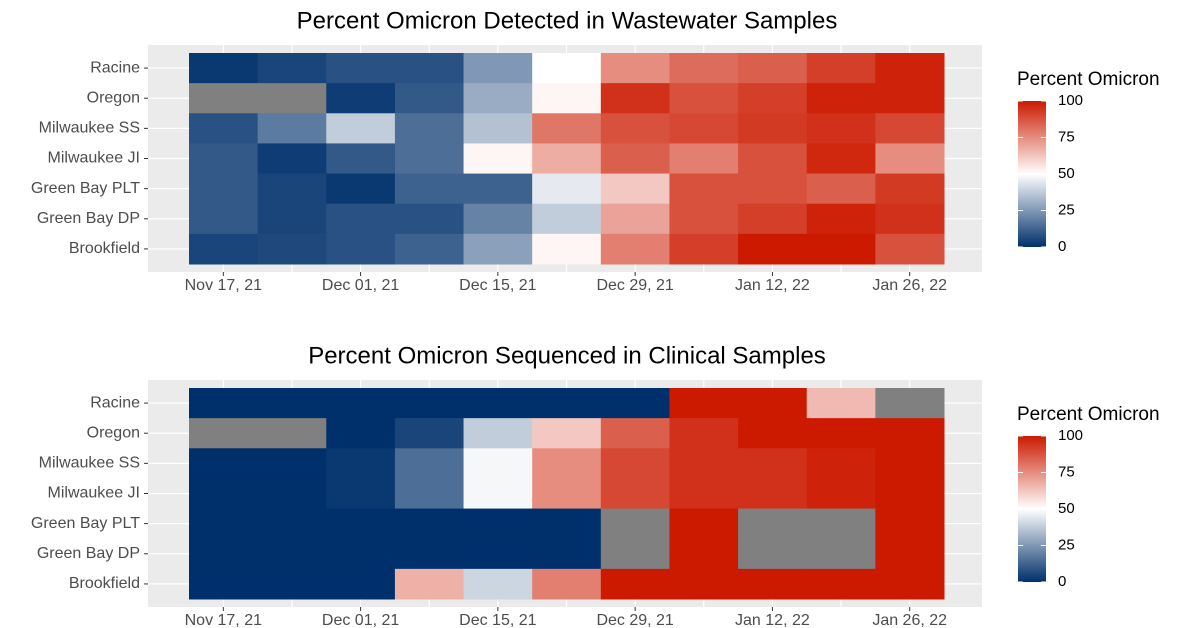 This screenshot has height=628, width=1196. What do you see at coordinates (223, 285) in the screenshot?
I see `x-tick-label: Nov 17, 21` at bounding box center [223, 285].